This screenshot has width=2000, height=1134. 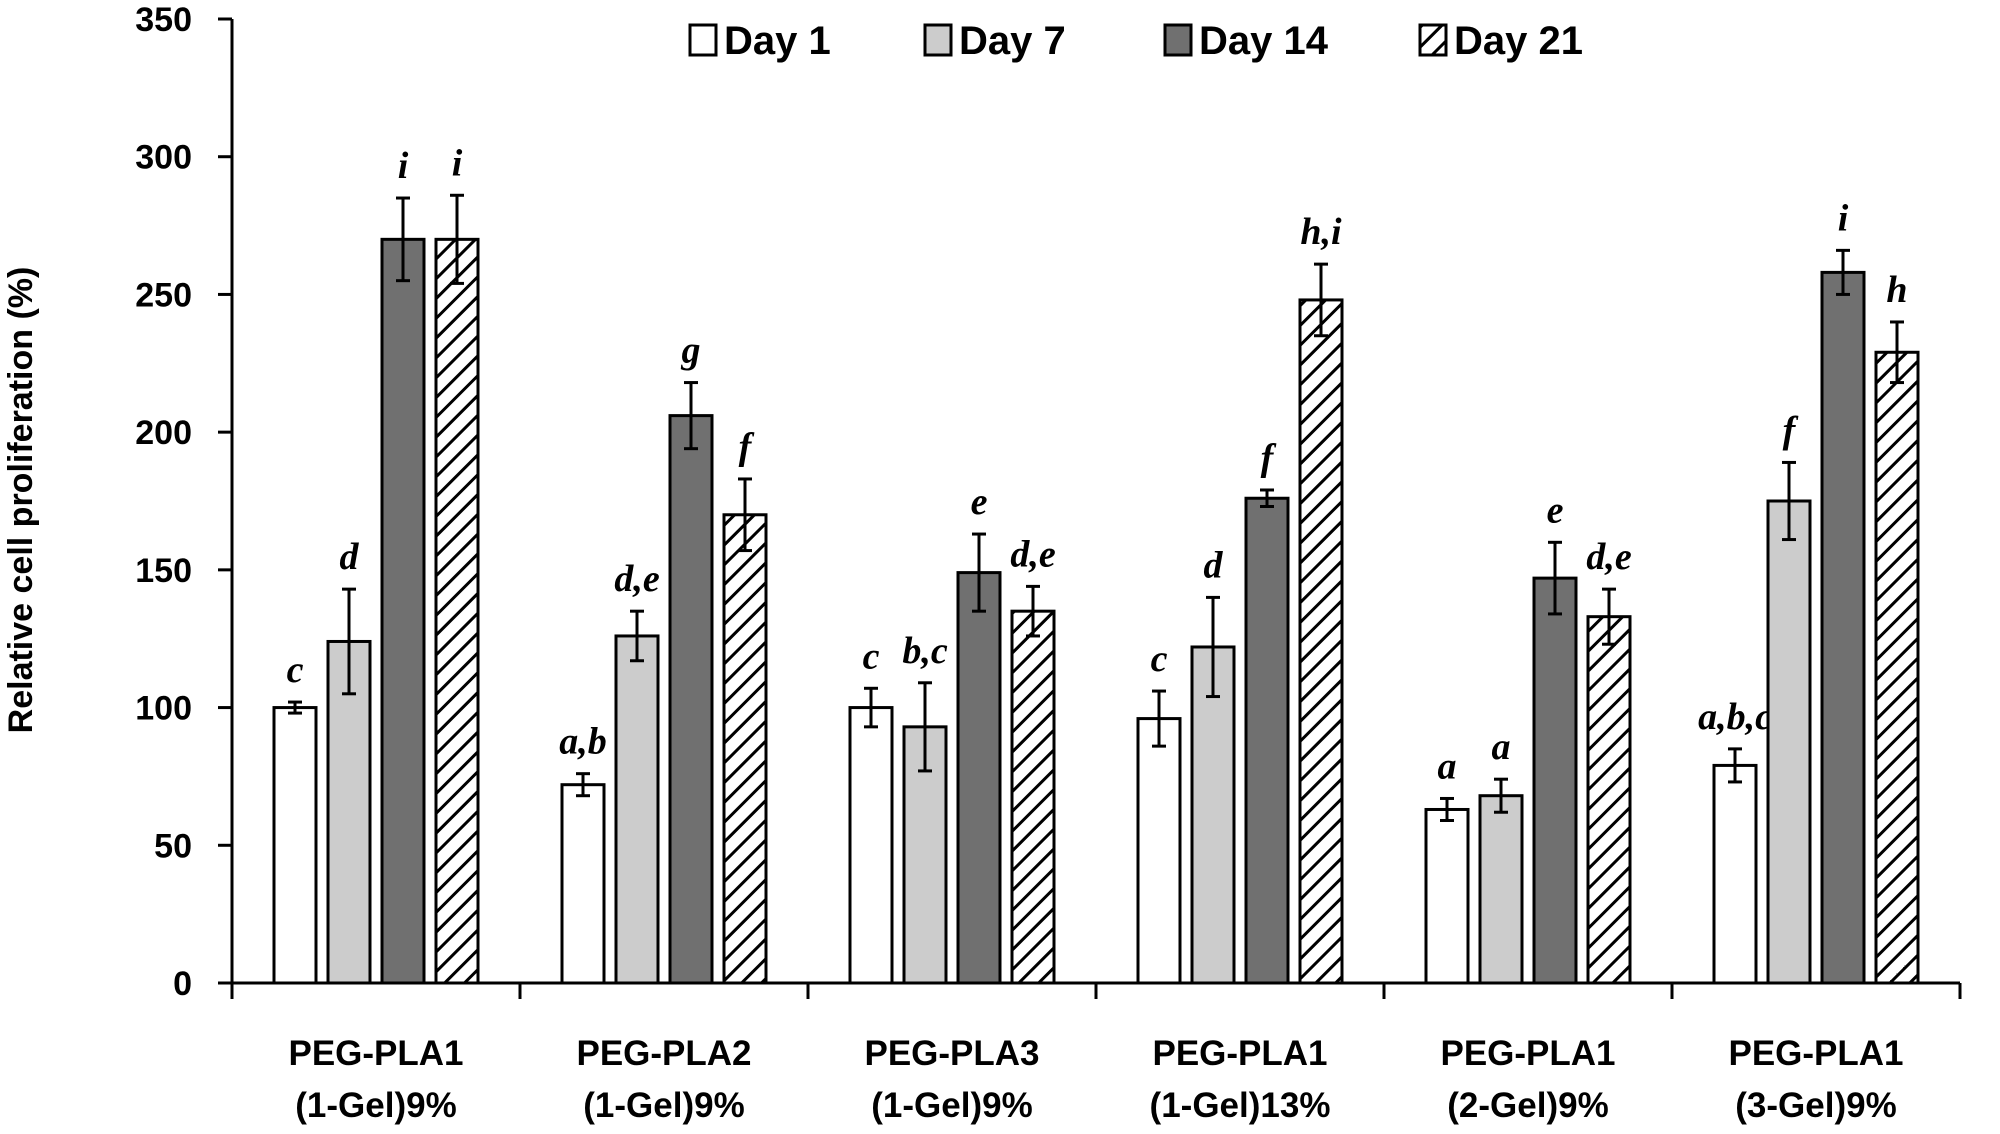 I want to click on y-tick-label: 200, so click(x=163, y=433).